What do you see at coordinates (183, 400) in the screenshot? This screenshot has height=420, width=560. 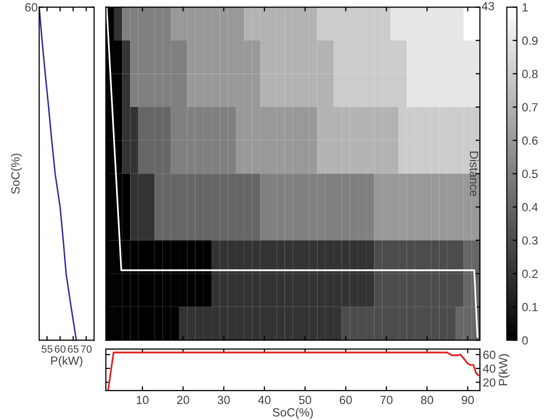 I see `x-tick-label: 20` at bounding box center [183, 400].